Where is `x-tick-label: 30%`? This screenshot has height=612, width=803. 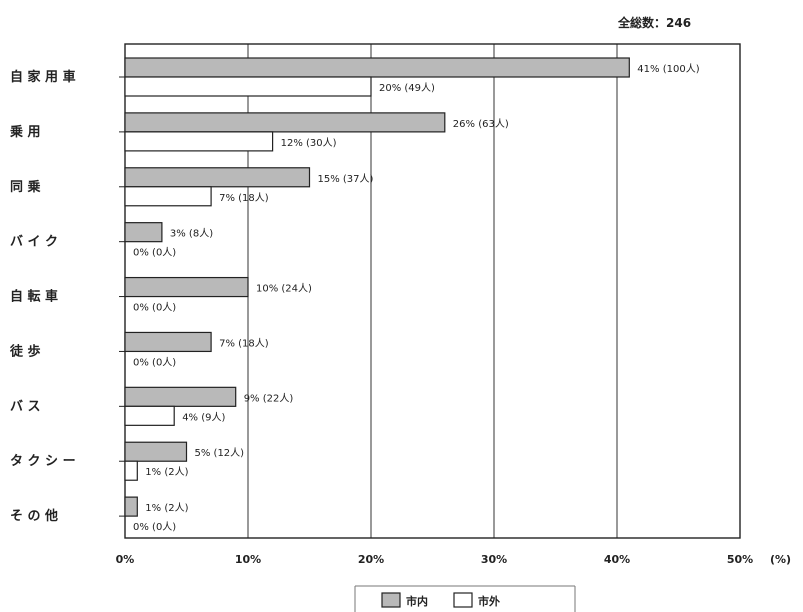
x-tick-label: 30% is located at coordinates (494, 559).